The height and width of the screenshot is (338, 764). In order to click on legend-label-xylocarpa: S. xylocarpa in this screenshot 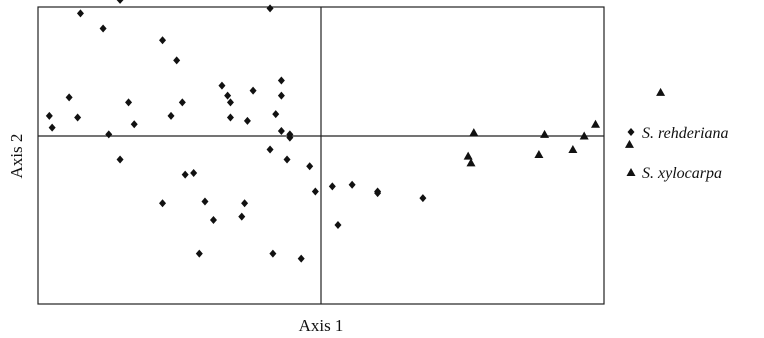, I will do `click(682, 173)`.